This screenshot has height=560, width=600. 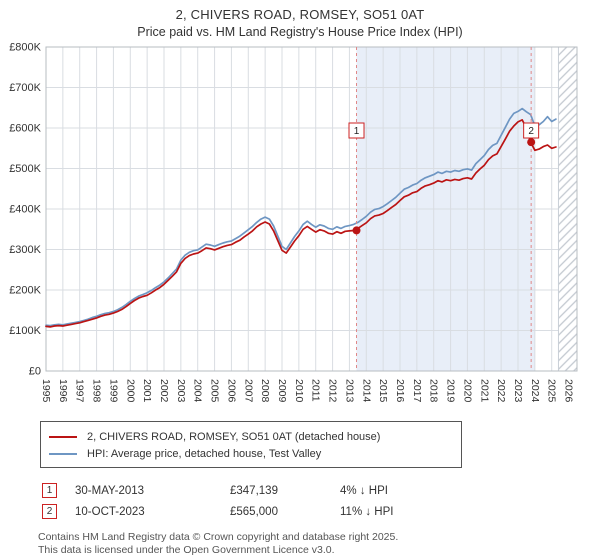 I want to click on transaction-row: 2 10-OCT-2023 £565,000 11% ↓ HPI, so click(x=321, y=511).